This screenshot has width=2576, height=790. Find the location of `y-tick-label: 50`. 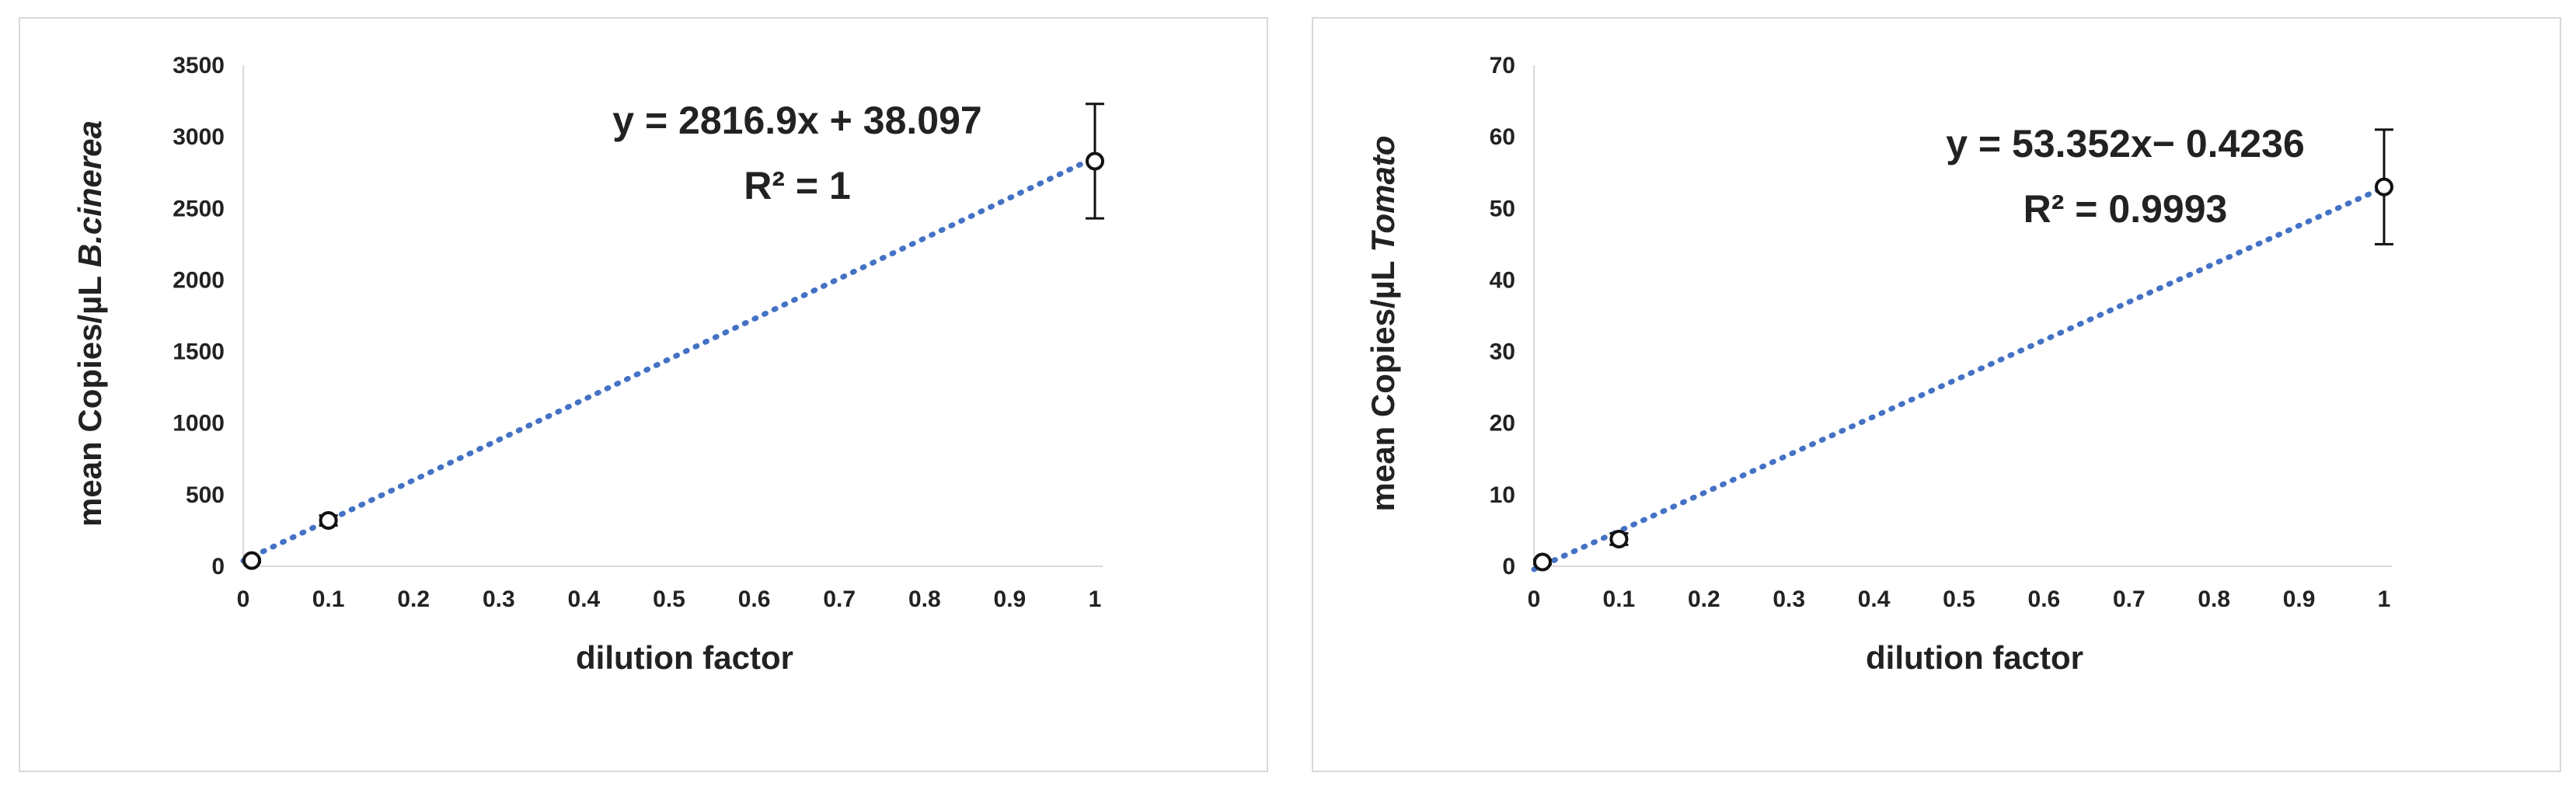

y-tick-label: 50 is located at coordinates (1502, 208).